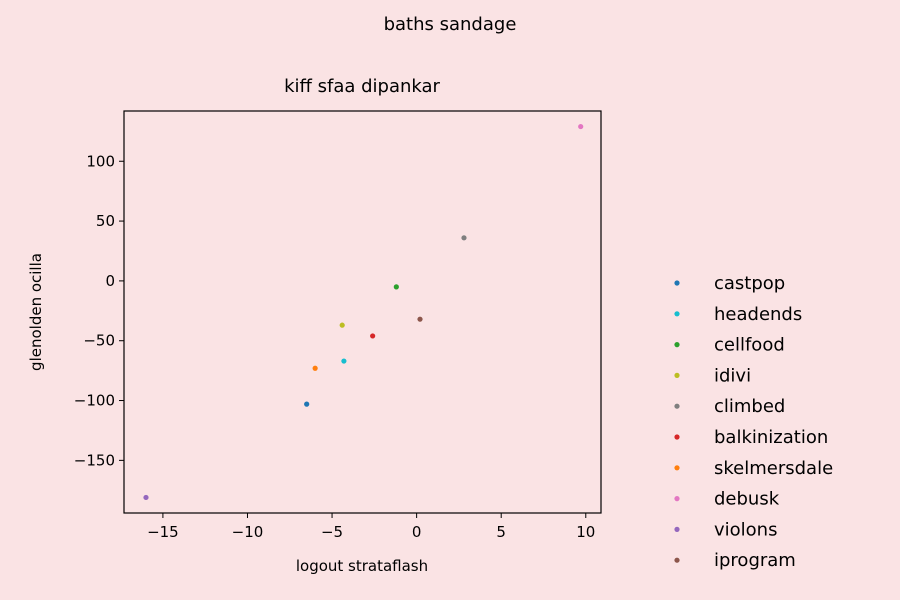  What do you see at coordinates (677, 437) in the screenshot?
I see `legend-marker-balkinization` at bounding box center [677, 437].